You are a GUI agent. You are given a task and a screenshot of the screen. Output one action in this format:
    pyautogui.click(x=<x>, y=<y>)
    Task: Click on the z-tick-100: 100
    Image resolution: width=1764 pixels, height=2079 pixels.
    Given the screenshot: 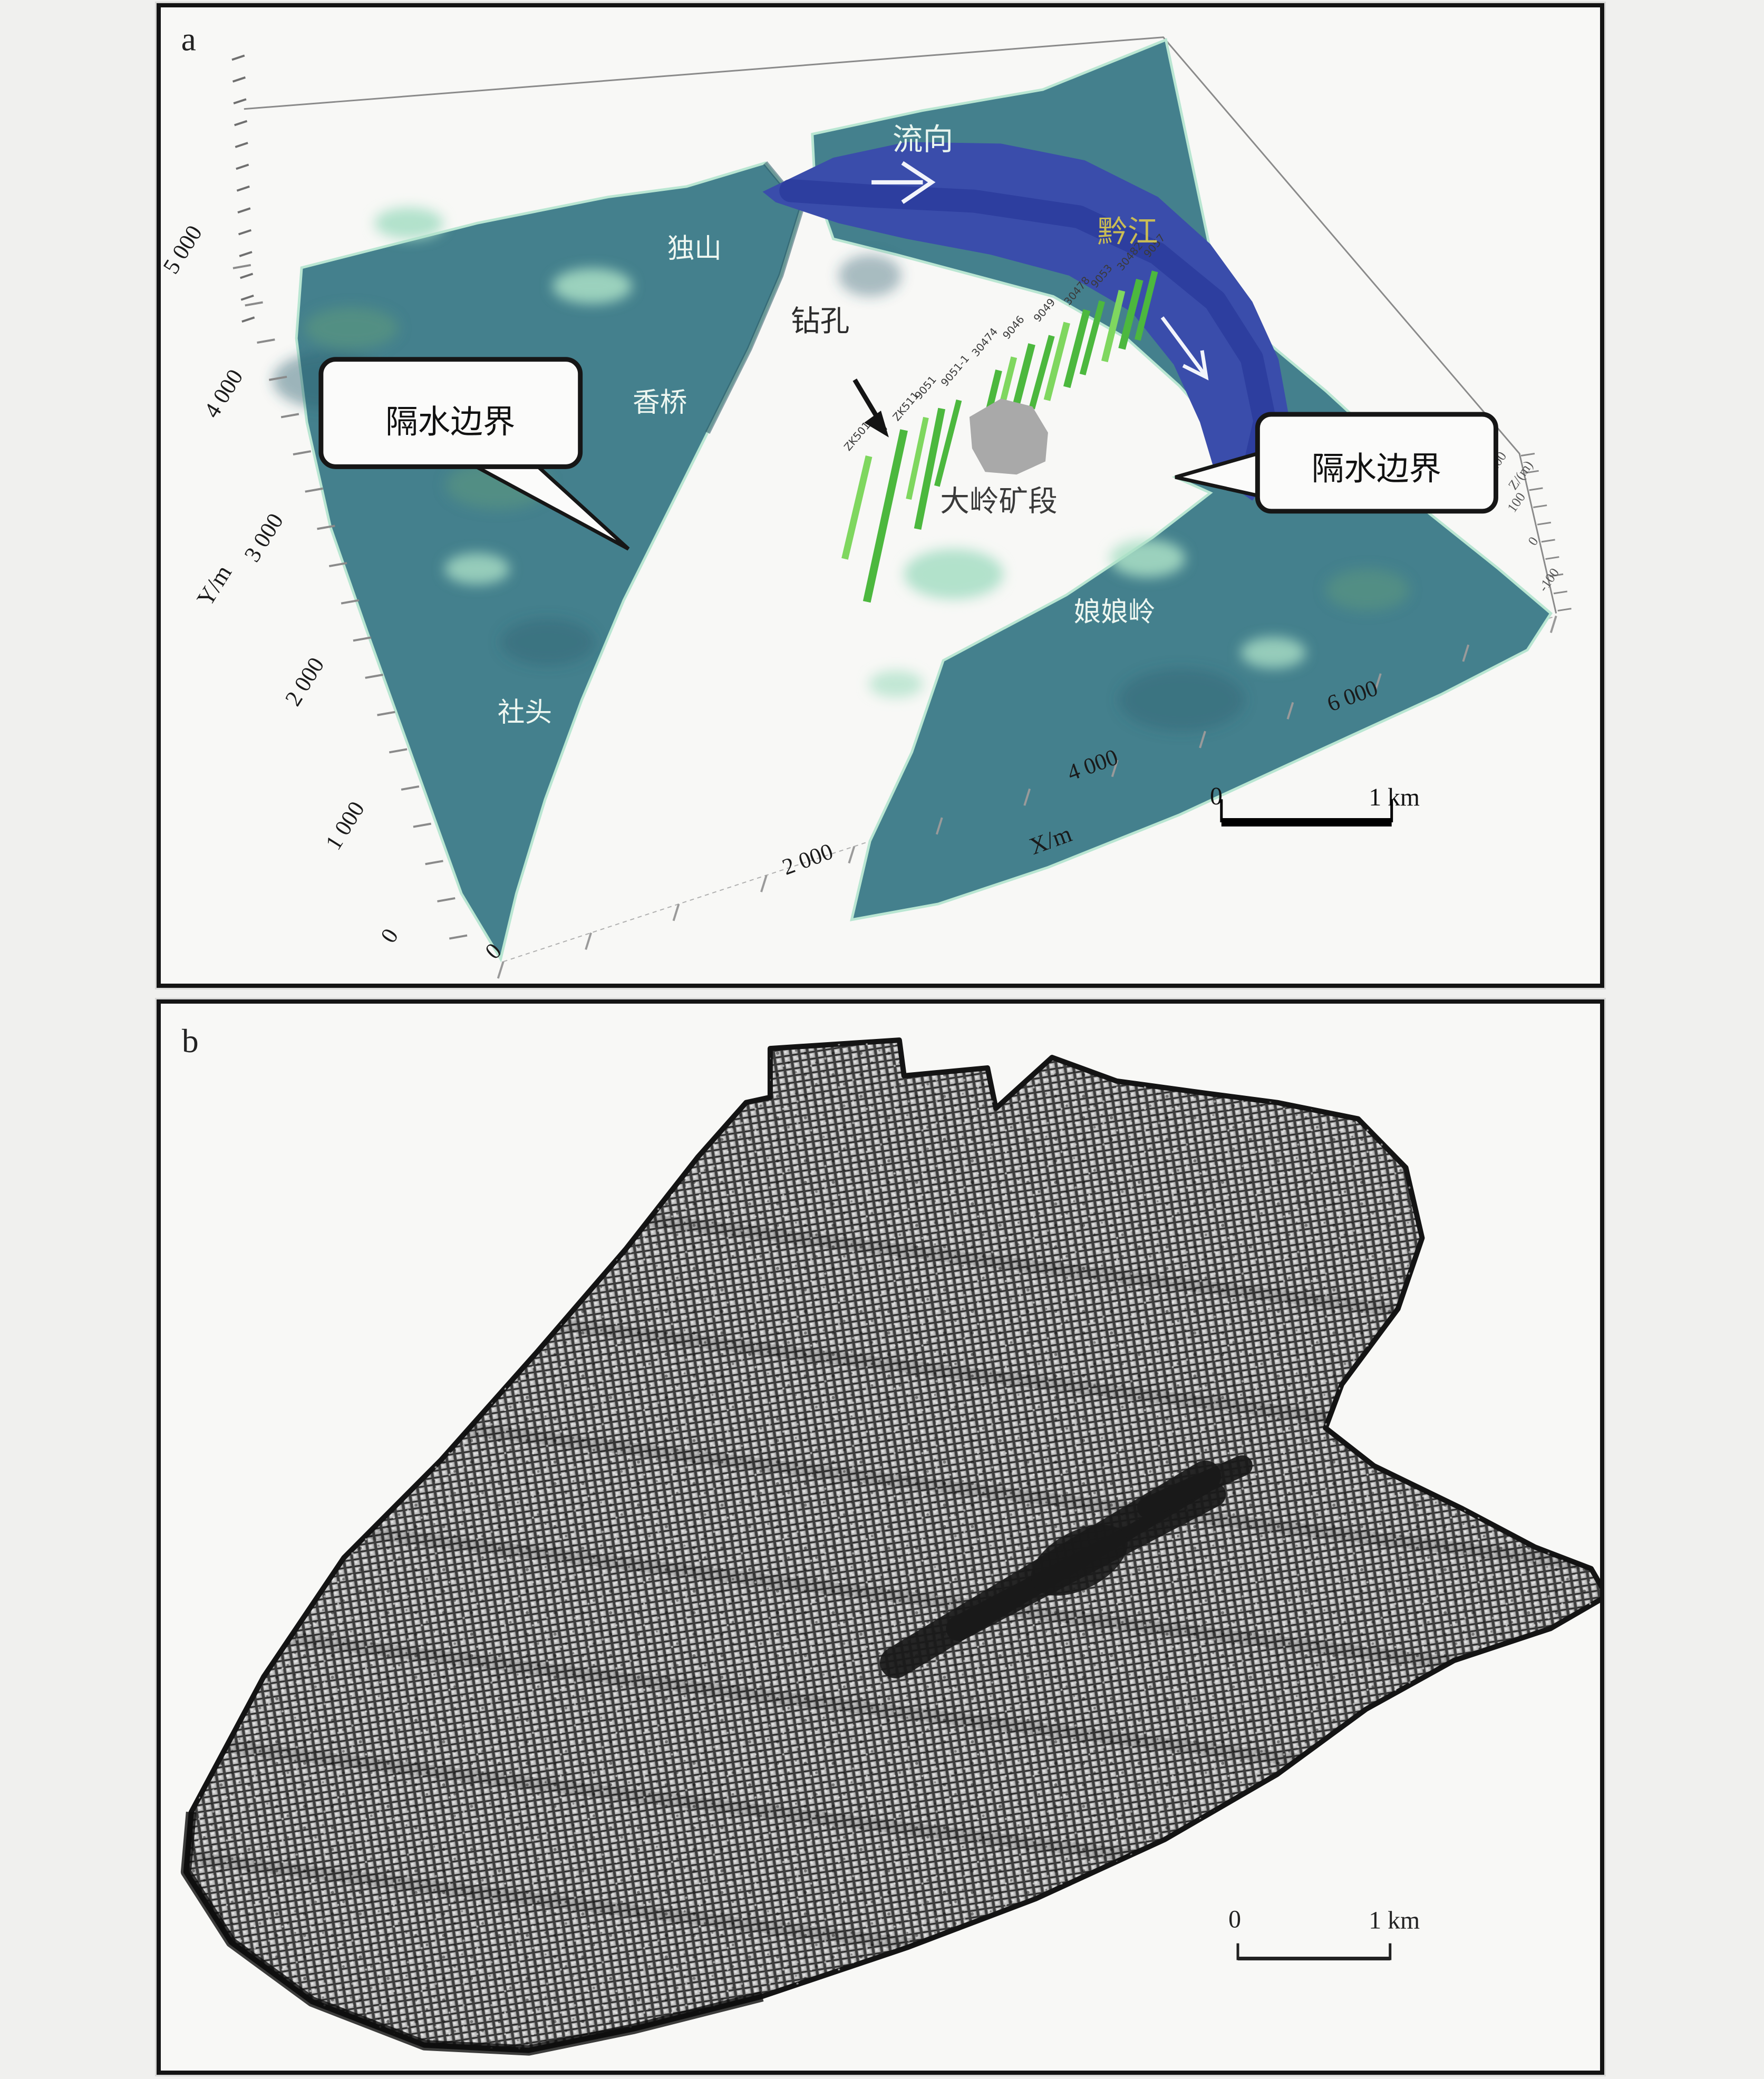 What is the action you would take?
    pyautogui.click(x=1516, y=502)
    